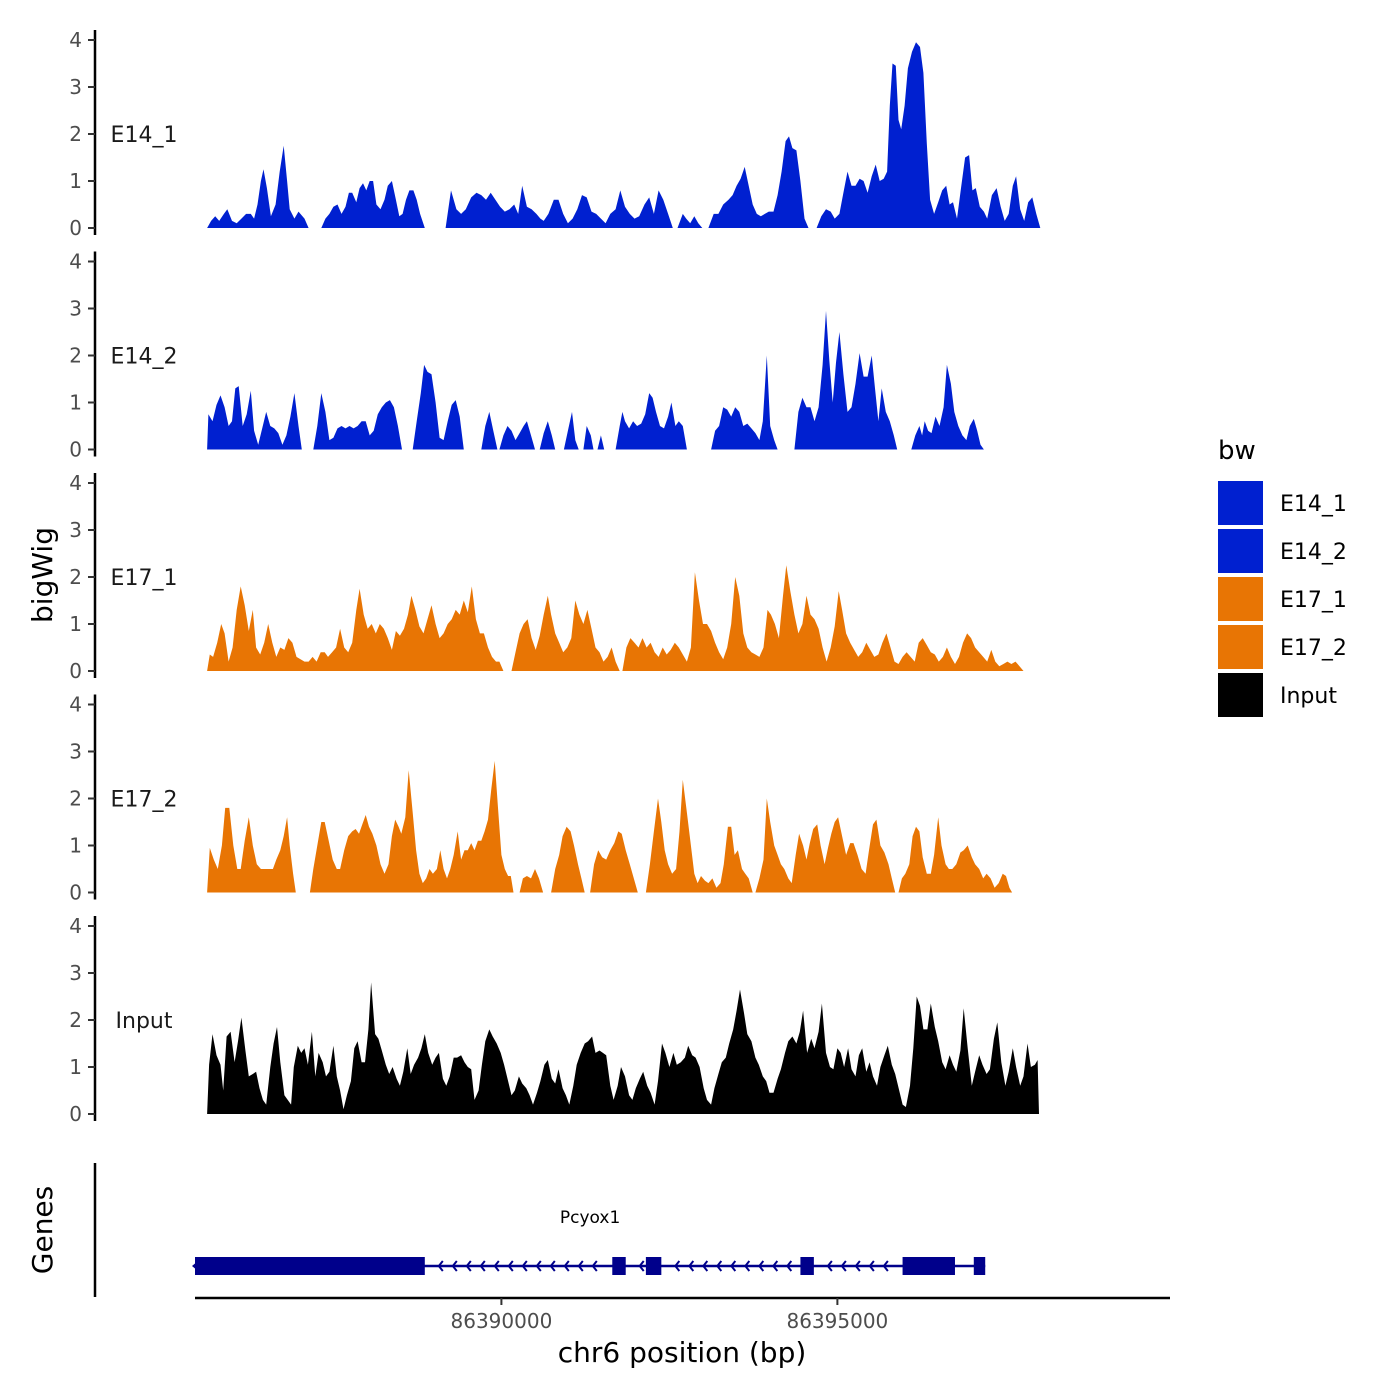 This screenshot has height=1400, width=1400. What do you see at coordinates (1313, 600) in the screenshot?
I see `legend-label: E17_1` at bounding box center [1313, 600].